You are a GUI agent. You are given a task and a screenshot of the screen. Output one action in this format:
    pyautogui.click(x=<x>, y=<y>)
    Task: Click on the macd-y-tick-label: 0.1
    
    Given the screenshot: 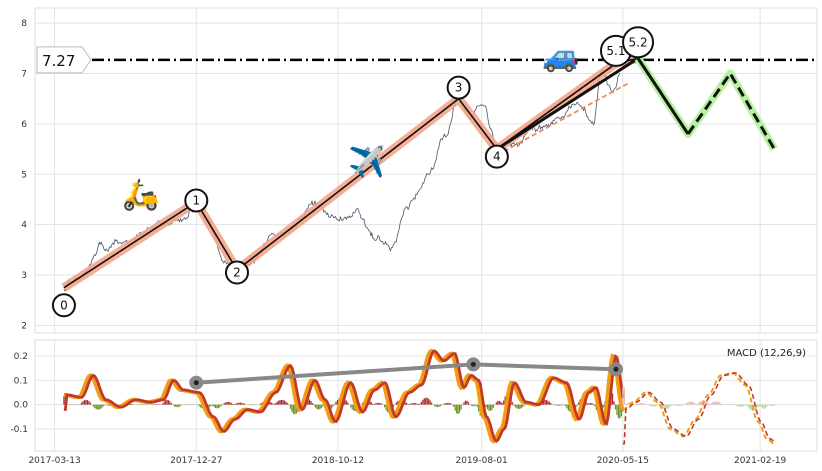 What is the action you would take?
    pyautogui.click(x=21, y=381)
    